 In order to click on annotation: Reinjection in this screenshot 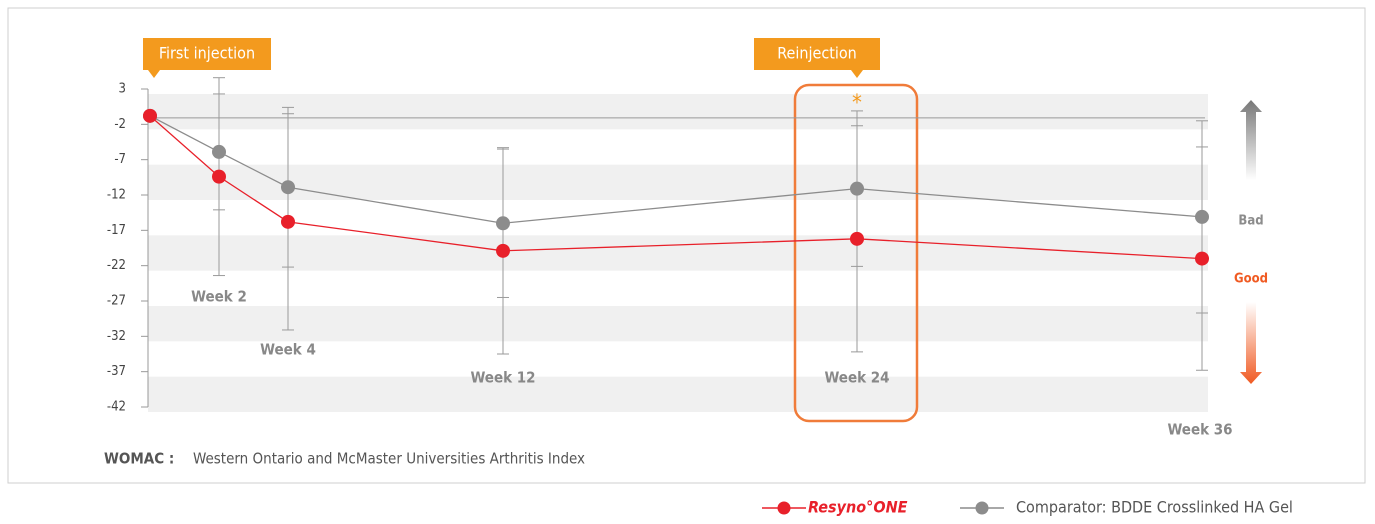, I will do `click(817, 53)`.